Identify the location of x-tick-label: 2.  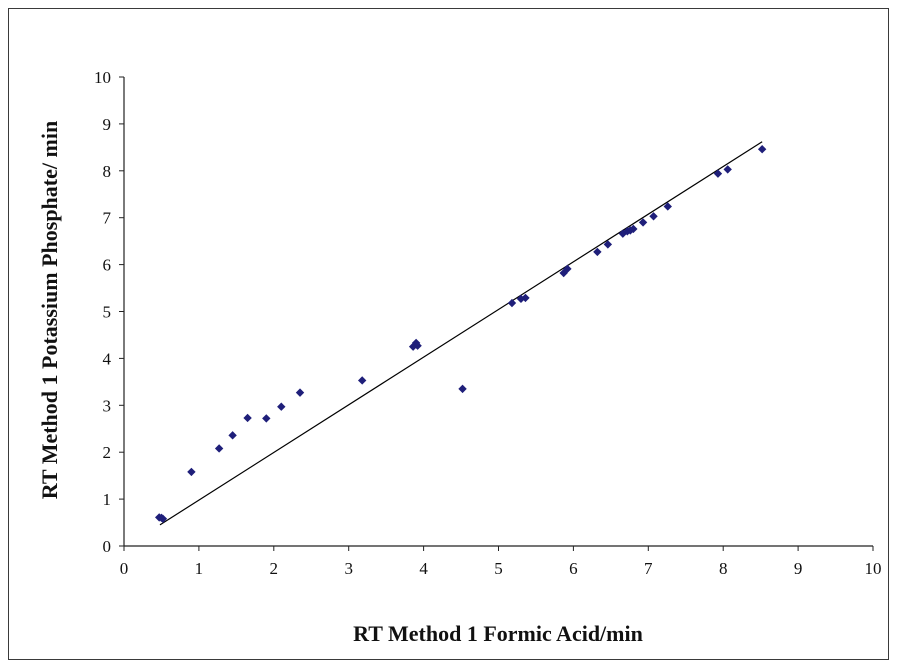
(274, 568).